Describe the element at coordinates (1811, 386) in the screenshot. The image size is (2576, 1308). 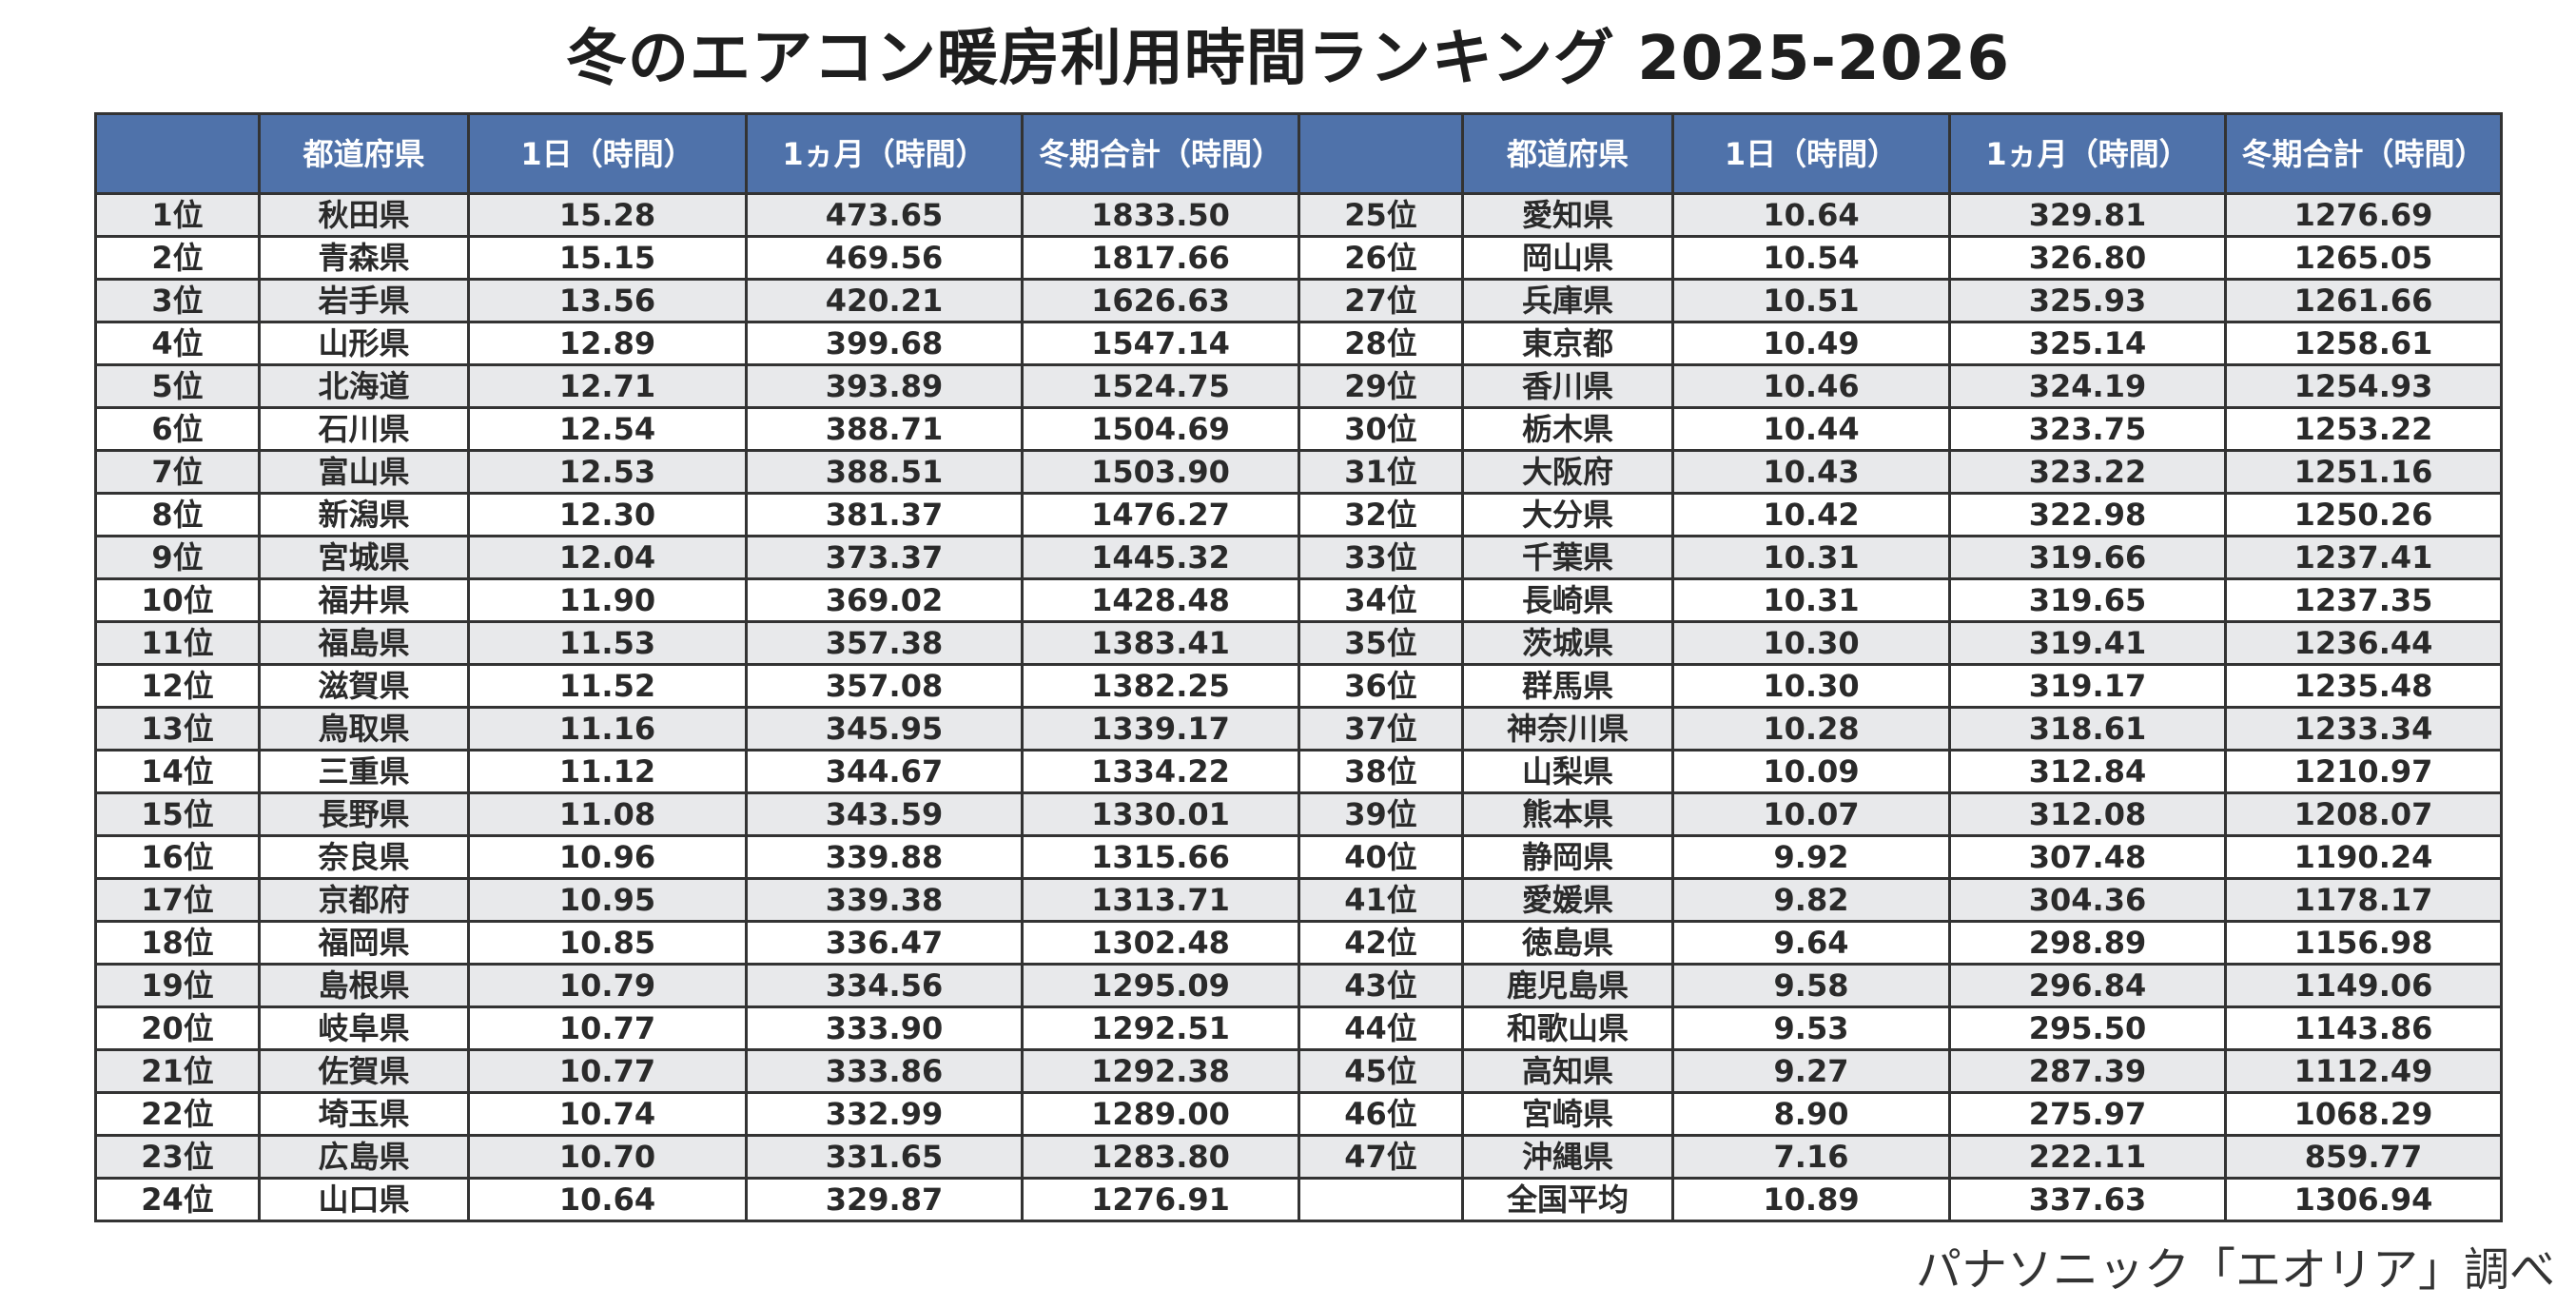
I see `daily-hours-cell: 10.46` at that location.